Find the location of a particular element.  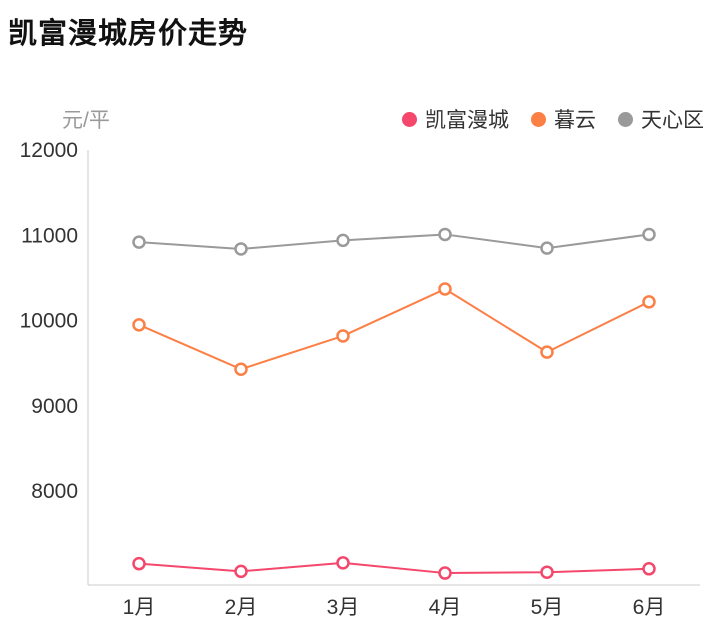

legend-item-tianxinqu: 天心区 is located at coordinates (661, 119).